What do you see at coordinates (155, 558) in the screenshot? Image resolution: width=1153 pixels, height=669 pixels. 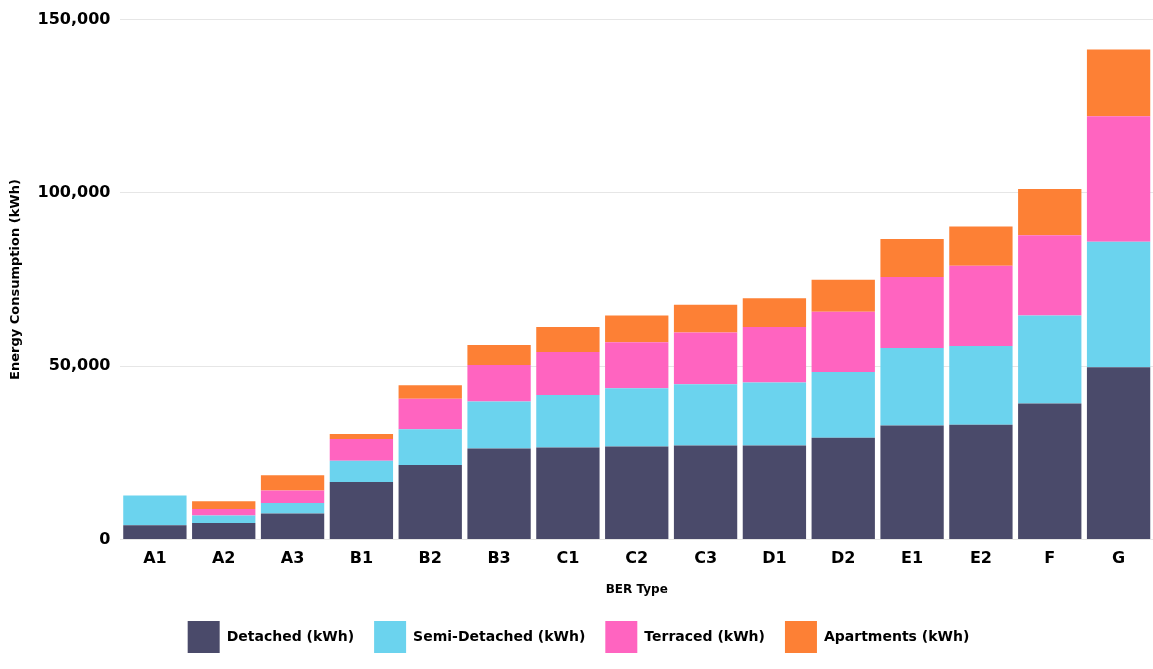 I see `x-tick-label: A1` at bounding box center [155, 558].